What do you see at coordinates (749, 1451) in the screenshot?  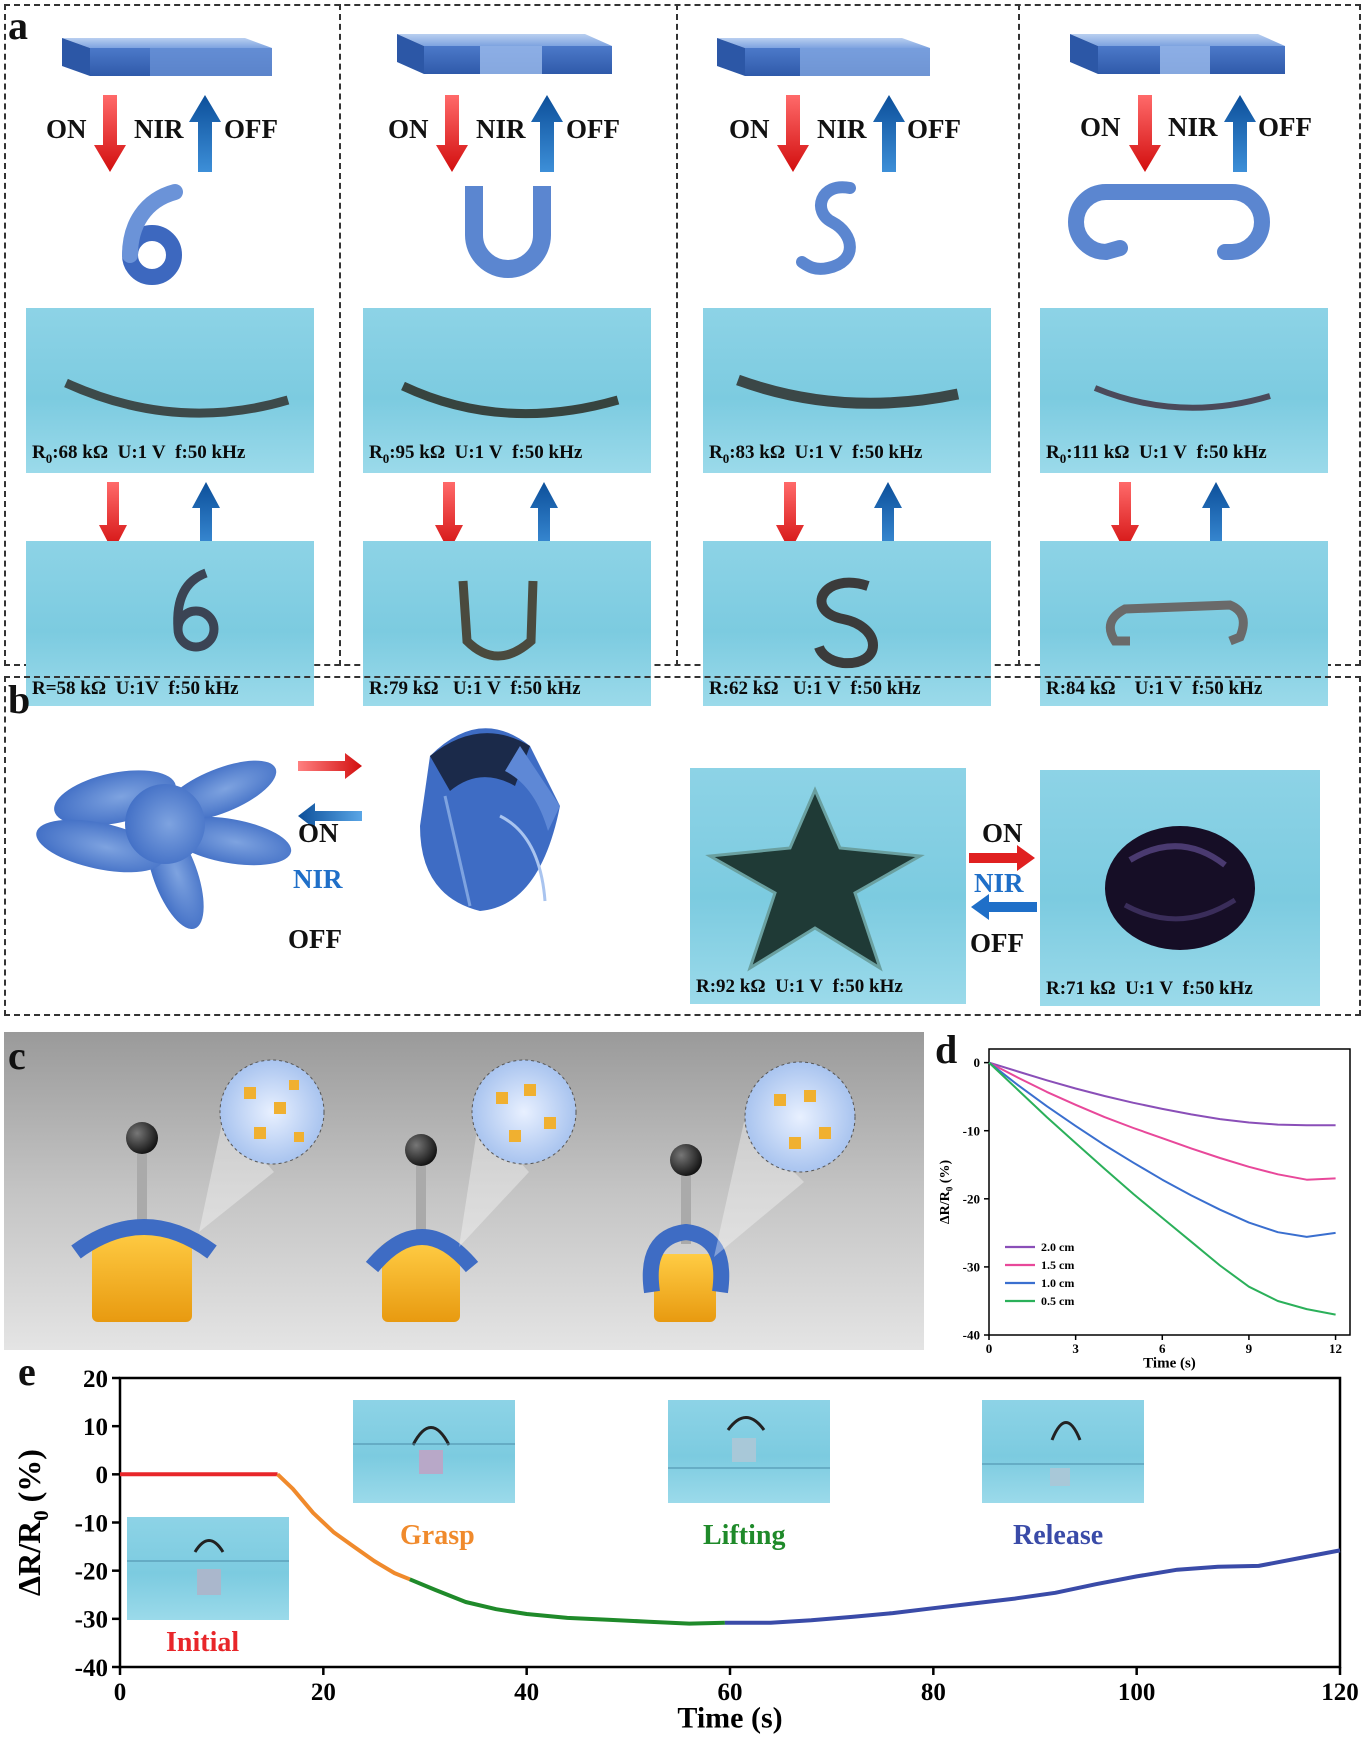 I see `inset-lifting` at bounding box center [749, 1451].